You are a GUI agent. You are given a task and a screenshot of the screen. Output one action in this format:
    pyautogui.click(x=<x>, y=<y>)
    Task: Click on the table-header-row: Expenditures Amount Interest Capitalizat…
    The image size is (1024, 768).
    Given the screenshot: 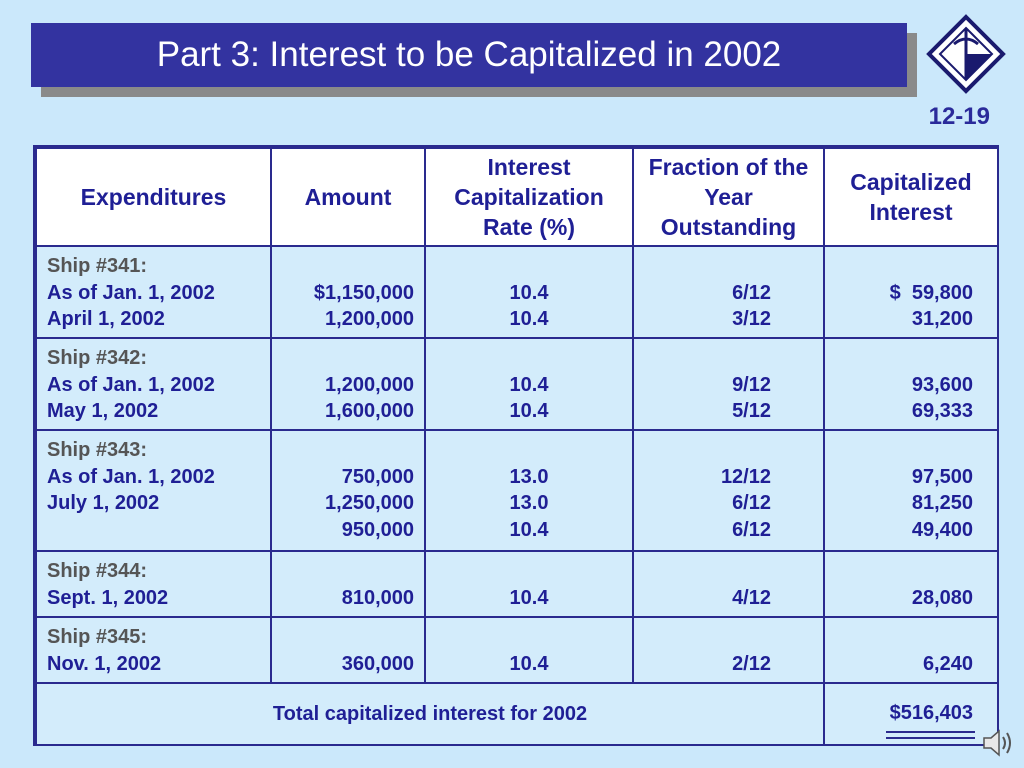 What is the action you would take?
    pyautogui.click(x=517, y=197)
    